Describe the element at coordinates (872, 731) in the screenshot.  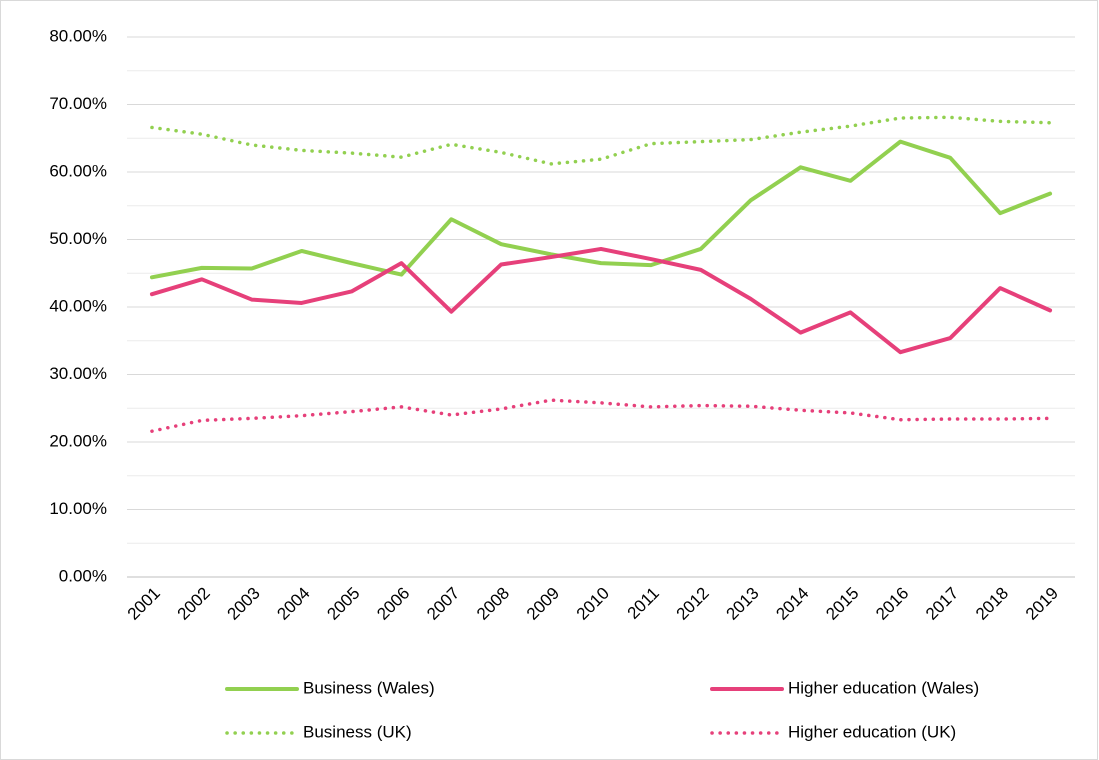
I see `legend-label: Higher education (UK)` at that location.